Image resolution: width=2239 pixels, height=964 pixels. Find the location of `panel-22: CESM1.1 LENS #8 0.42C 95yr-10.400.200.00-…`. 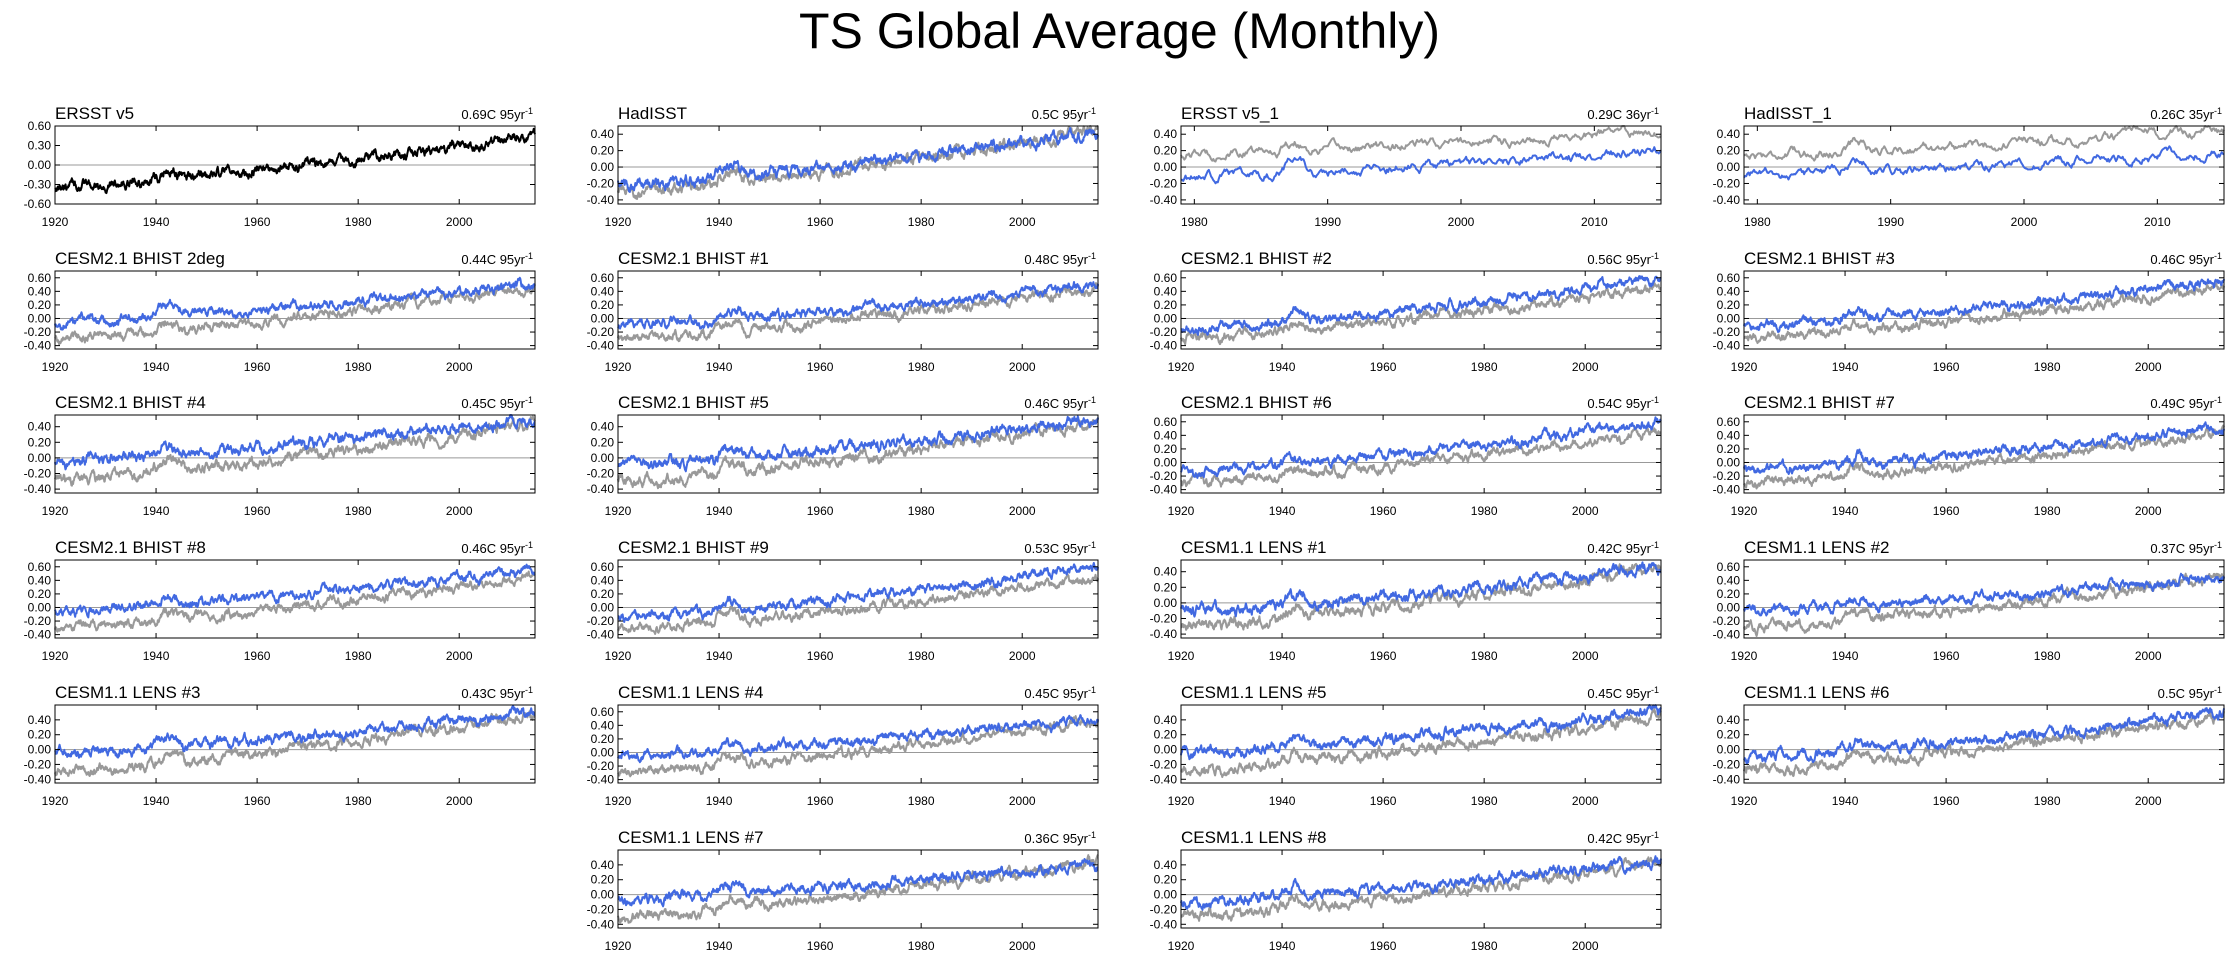

panel-22: CESM1.1 LENS #8 0.42C 95yr-10.400.200.00-… is located at coordinates (1406, 890).